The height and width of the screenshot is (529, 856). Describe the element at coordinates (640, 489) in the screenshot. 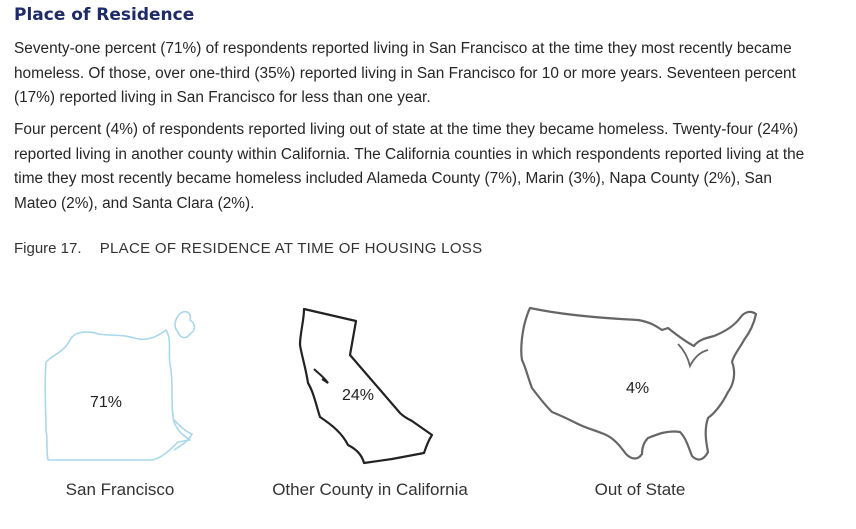

I see `out-of-state-label: Out of State` at that location.